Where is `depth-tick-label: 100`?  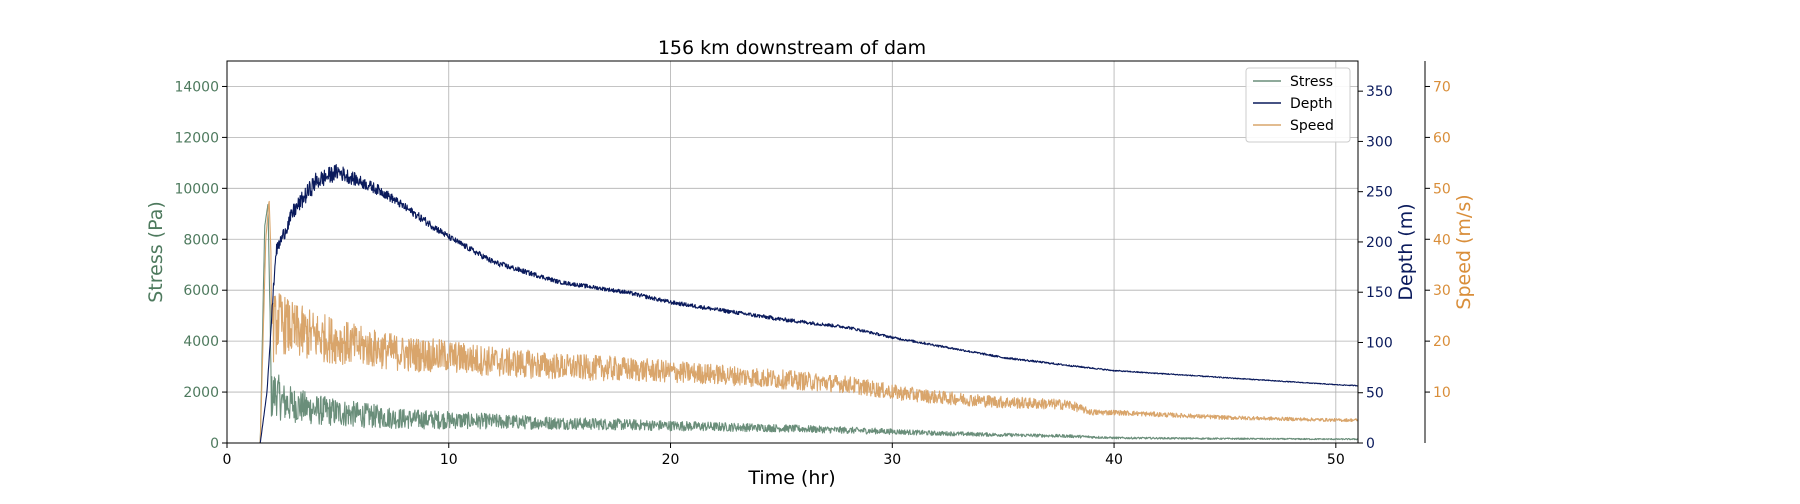
depth-tick-label: 100 is located at coordinates (1379, 343).